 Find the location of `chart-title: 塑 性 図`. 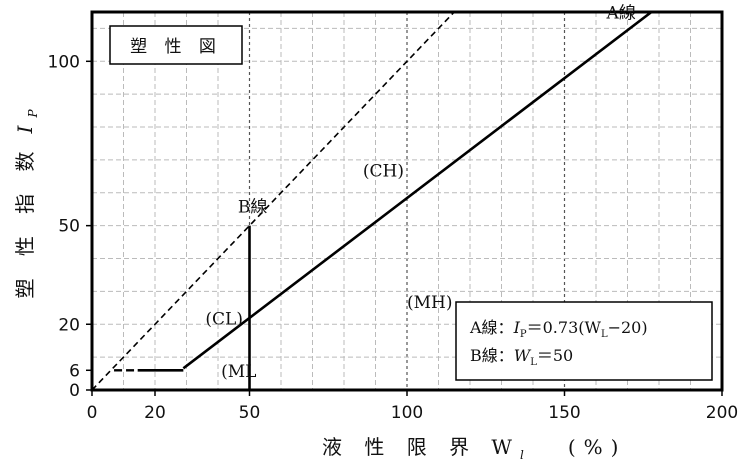

chart-title: 塑 性 図 is located at coordinates (176, 47).